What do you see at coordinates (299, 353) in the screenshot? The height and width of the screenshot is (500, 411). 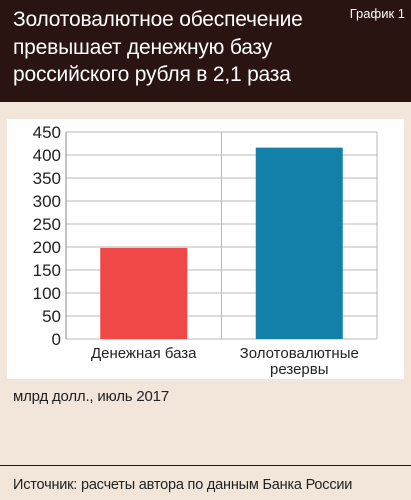 I see `x-tick-label: Золотовалютные` at bounding box center [299, 353].